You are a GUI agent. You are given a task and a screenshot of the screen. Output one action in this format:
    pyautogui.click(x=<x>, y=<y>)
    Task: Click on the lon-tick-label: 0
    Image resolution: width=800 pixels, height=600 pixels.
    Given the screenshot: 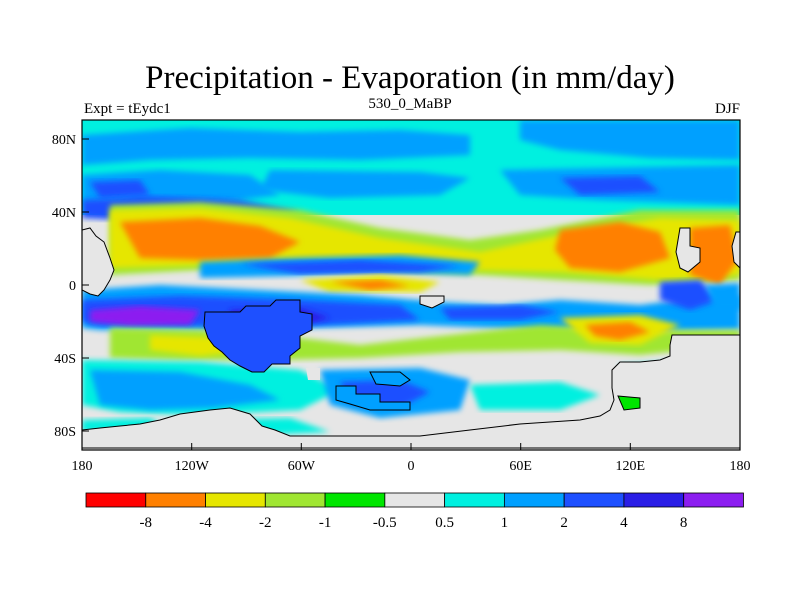 What is the action you would take?
    pyautogui.click(x=411, y=466)
    